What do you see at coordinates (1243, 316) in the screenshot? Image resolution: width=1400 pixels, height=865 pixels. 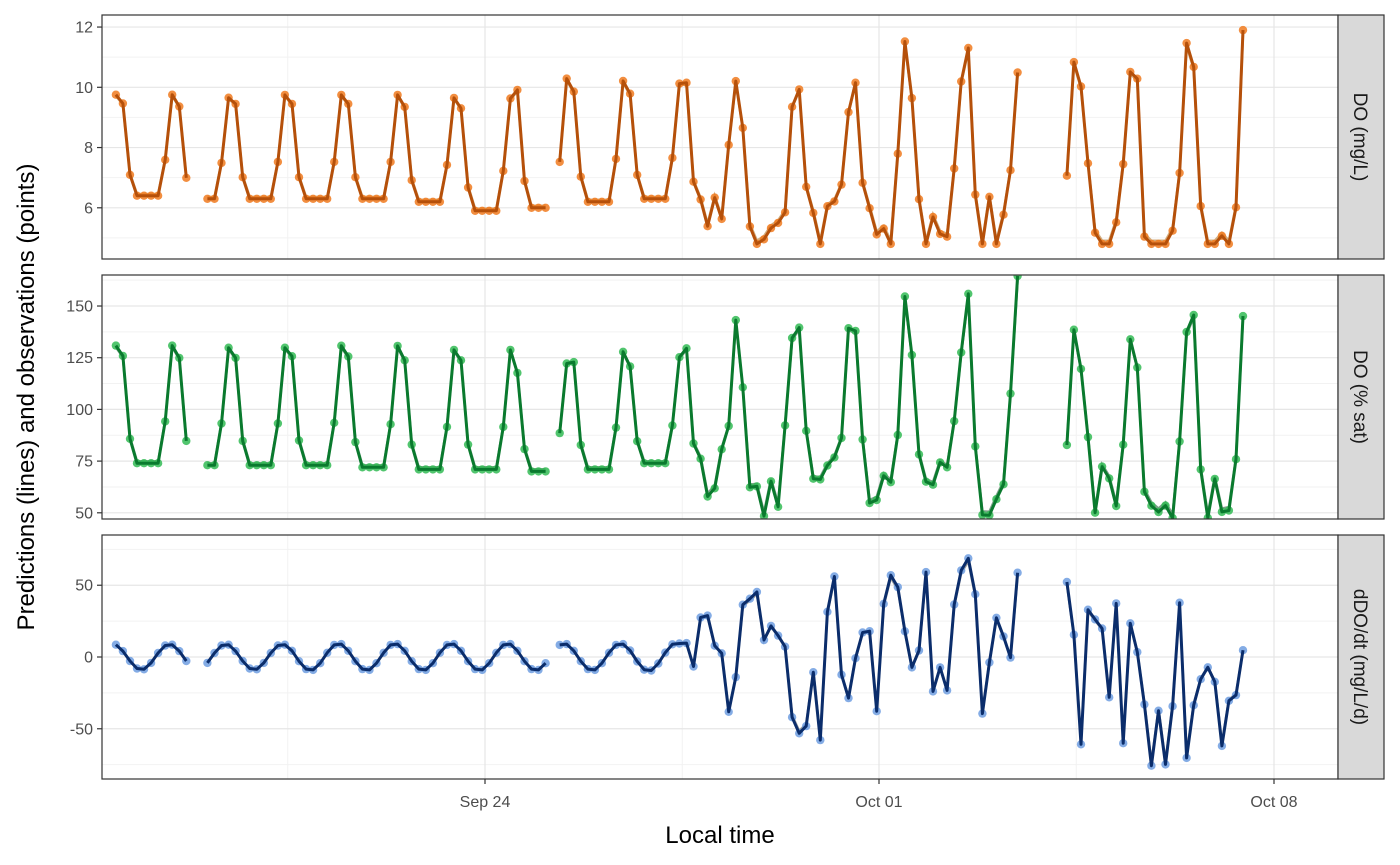 I see `observation-point` at bounding box center [1243, 316].